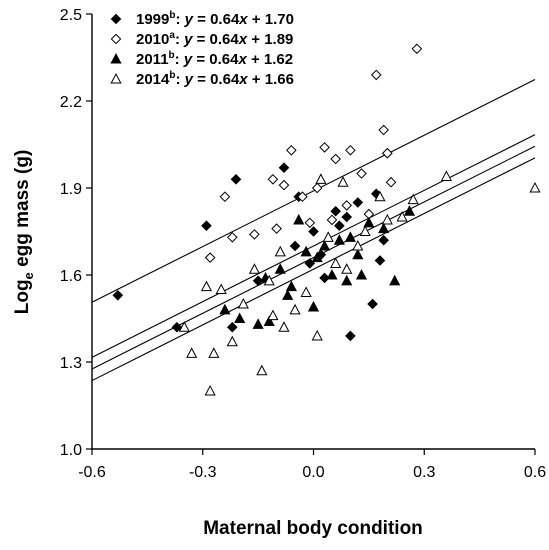 The height and width of the screenshot is (550, 549). What do you see at coordinates (424, 472) in the screenshot?
I see `x-tick-label: 0.3` at bounding box center [424, 472].